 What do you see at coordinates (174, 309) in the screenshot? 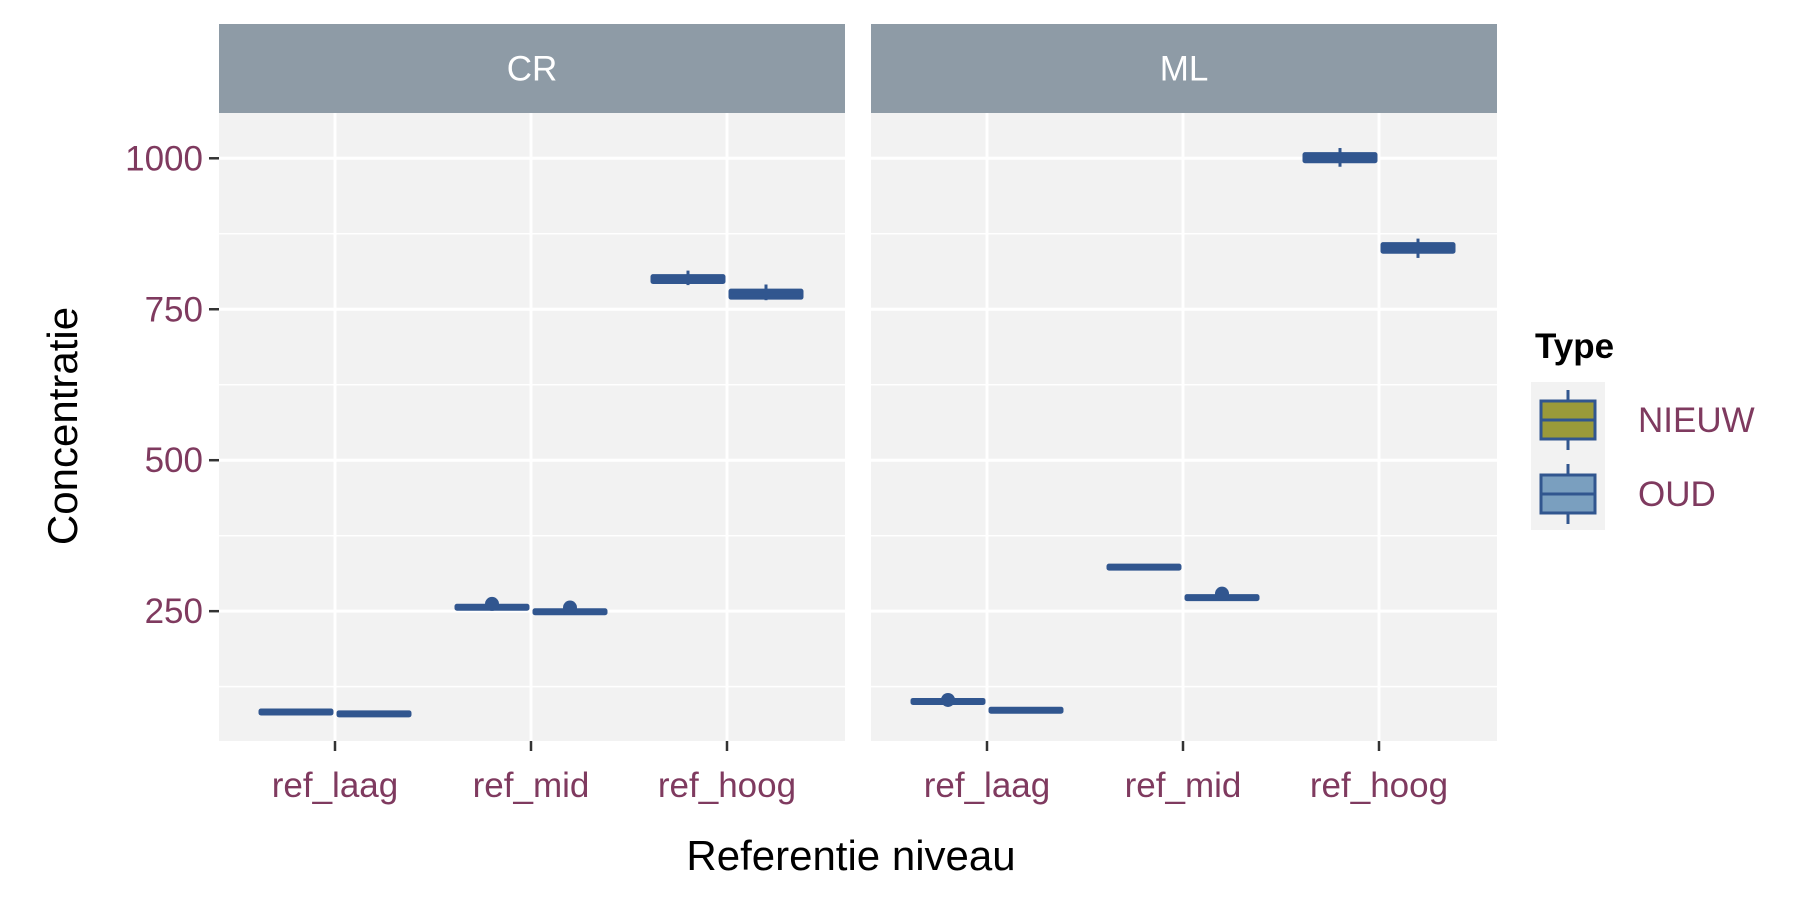
I see `y-tick-label: 750` at bounding box center [174, 309].